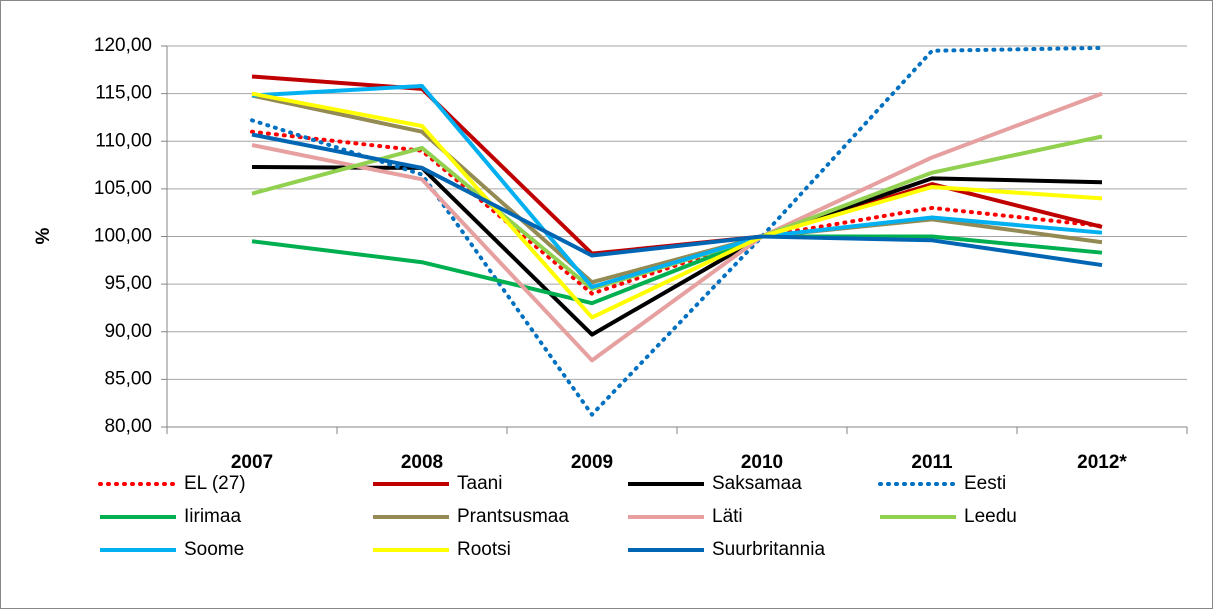  What do you see at coordinates (252, 462) in the screenshot?
I see `x-tick-label: 2007` at bounding box center [252, 462].